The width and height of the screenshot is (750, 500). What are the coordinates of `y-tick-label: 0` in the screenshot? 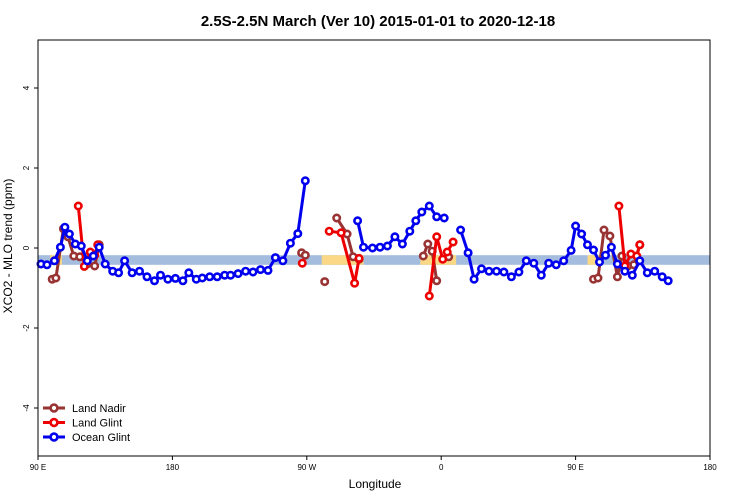 It's located at (26, 247).